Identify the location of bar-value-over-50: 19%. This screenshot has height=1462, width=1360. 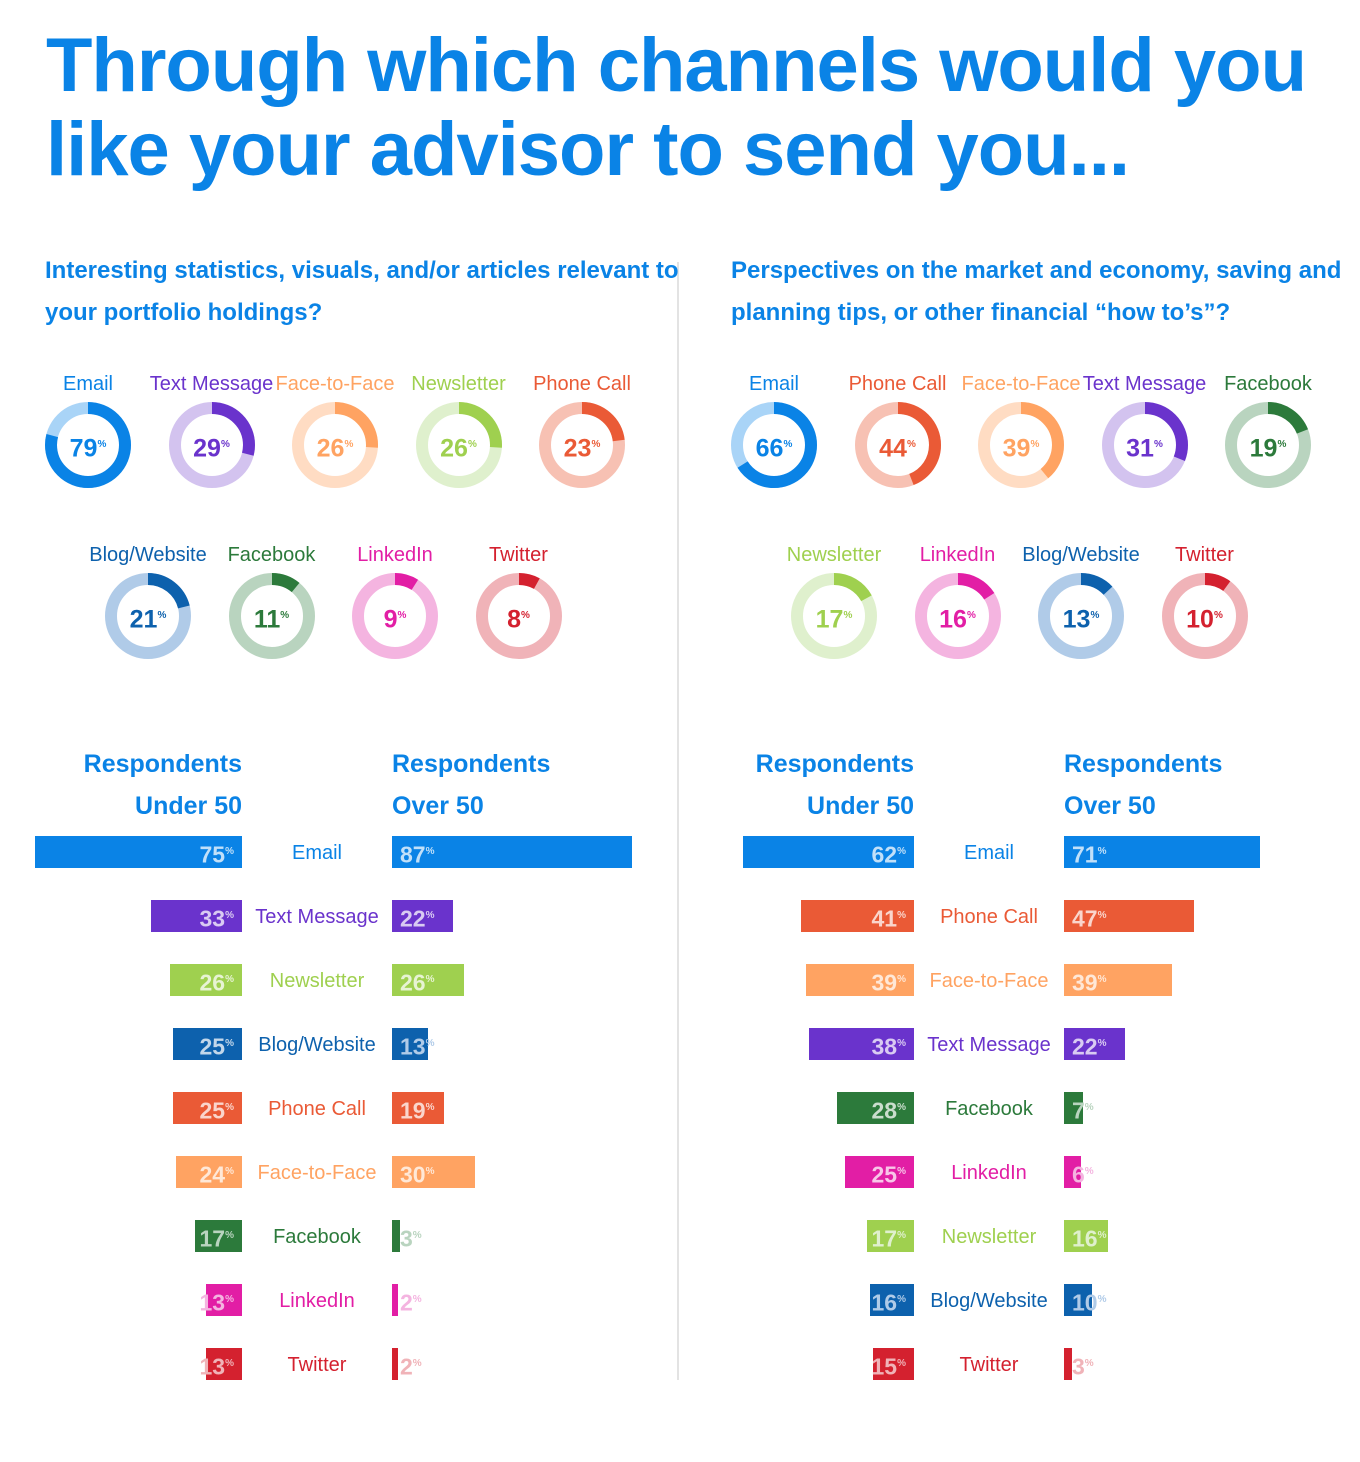
(417, 1110).